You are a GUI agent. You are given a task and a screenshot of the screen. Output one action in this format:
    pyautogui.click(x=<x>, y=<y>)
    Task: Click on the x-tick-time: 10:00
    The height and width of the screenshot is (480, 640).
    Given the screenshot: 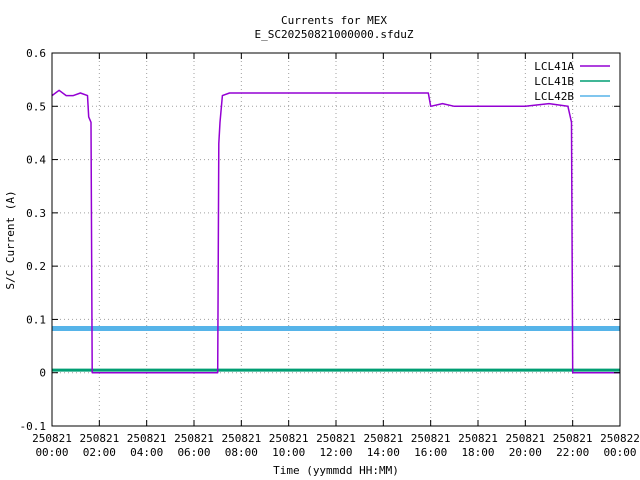 What is the action you would take?
    pyautogui.click(x=288, y=452)
    